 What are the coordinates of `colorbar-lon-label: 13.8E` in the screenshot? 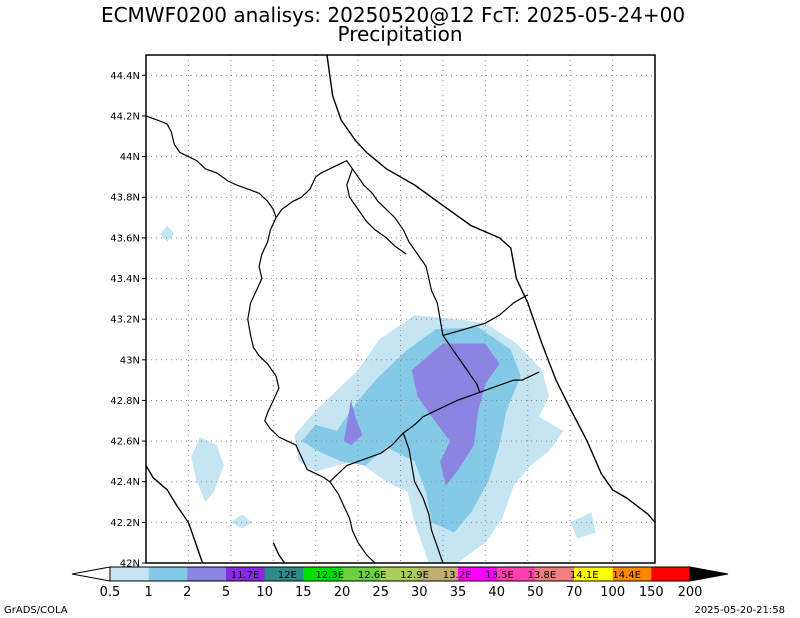 It's located at (542, 575).